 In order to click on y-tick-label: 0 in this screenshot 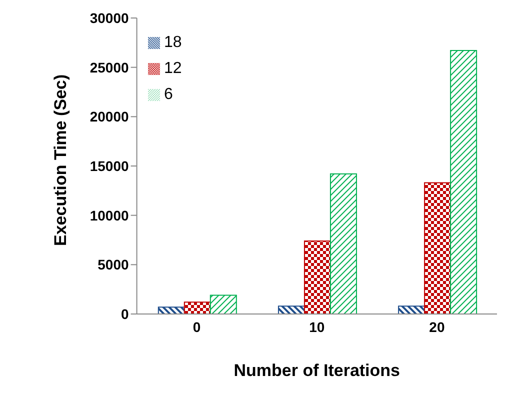, I will do `click(125, 314)`.